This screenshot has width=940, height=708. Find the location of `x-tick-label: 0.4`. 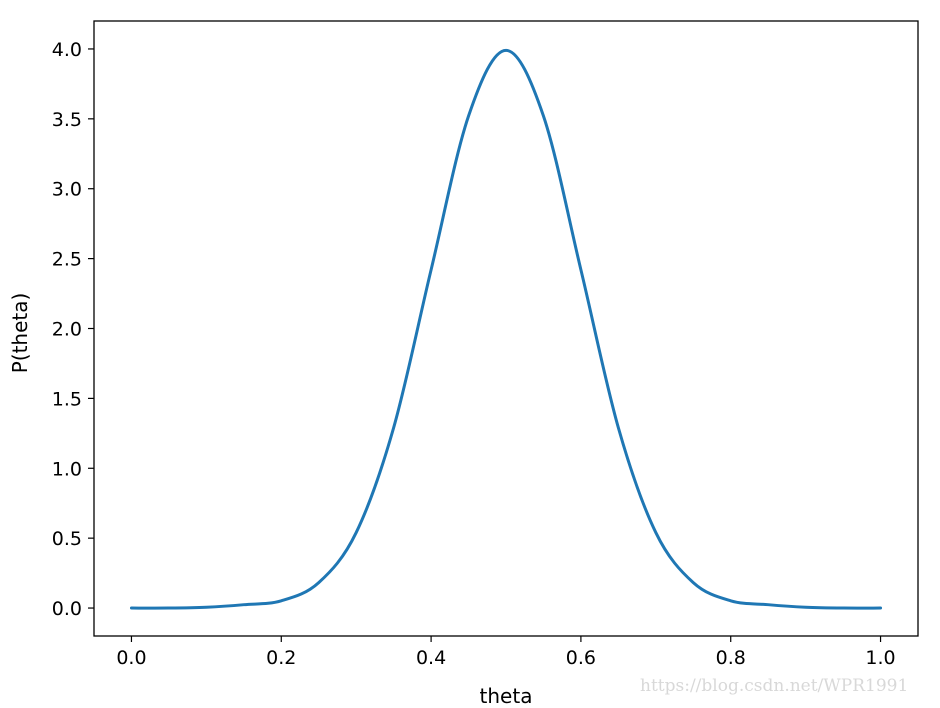

x-tick-label: 0.4 is located at coordinates (431, 658).